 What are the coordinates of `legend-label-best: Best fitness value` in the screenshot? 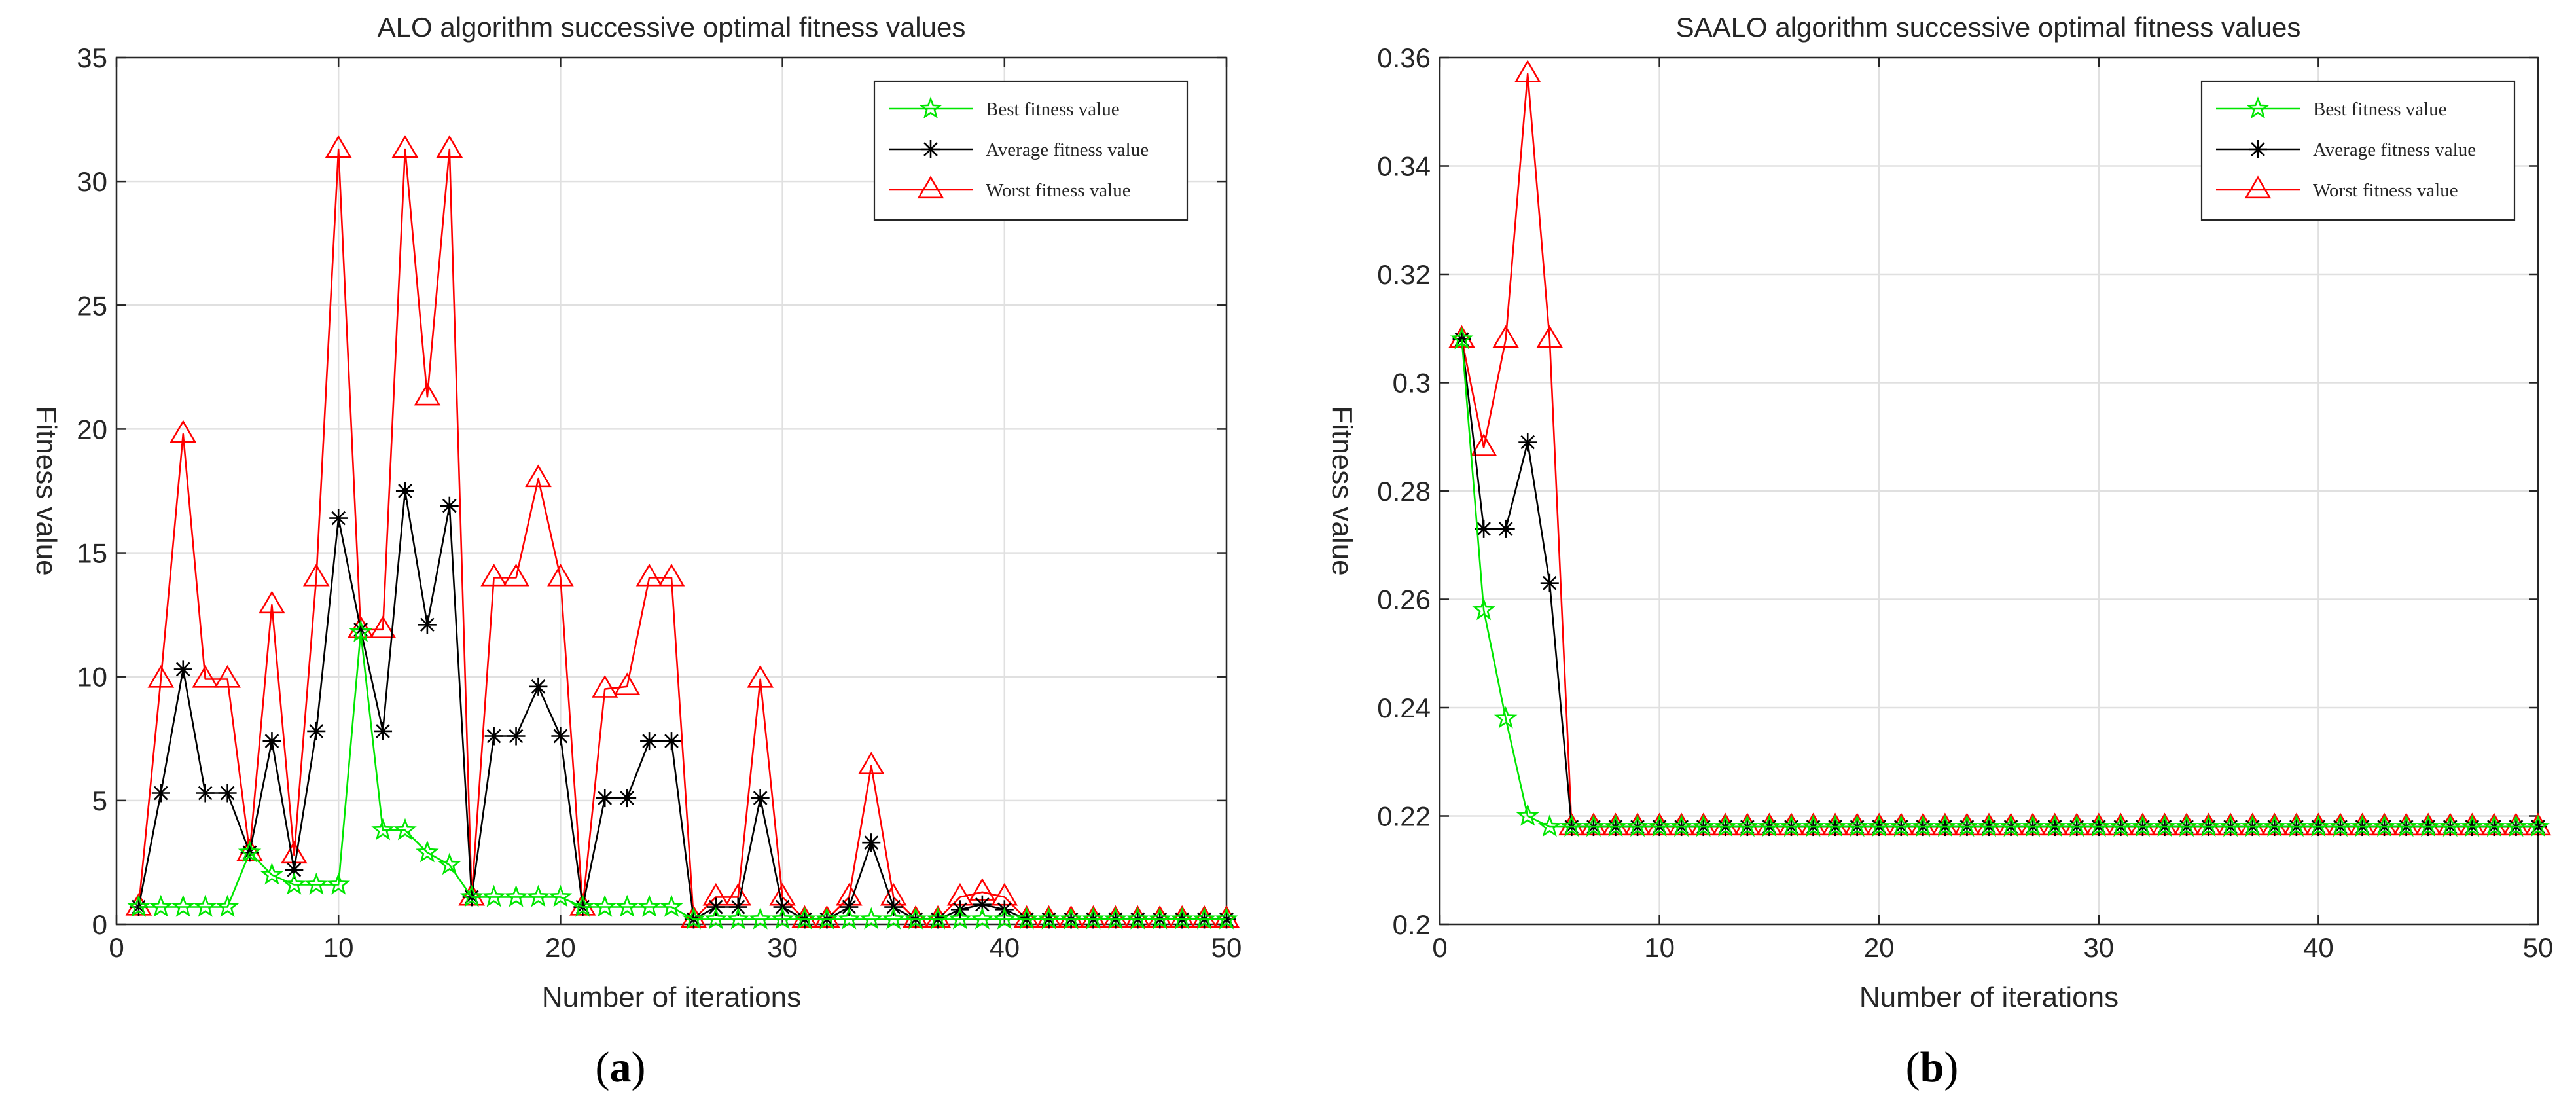 It's located at (2380, 109).